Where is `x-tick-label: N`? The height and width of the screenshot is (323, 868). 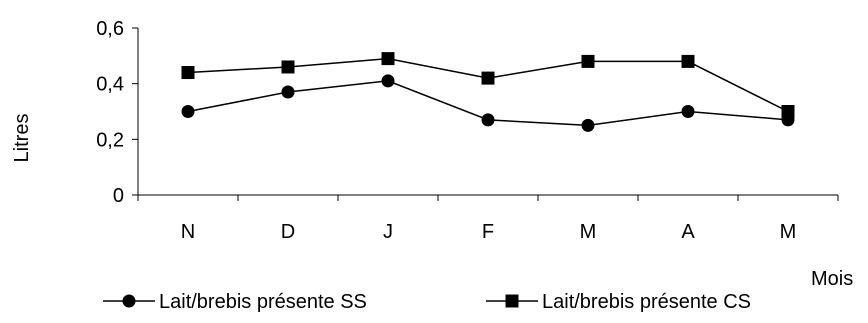
x-tick-label: N is located at coordinates (188, 232).